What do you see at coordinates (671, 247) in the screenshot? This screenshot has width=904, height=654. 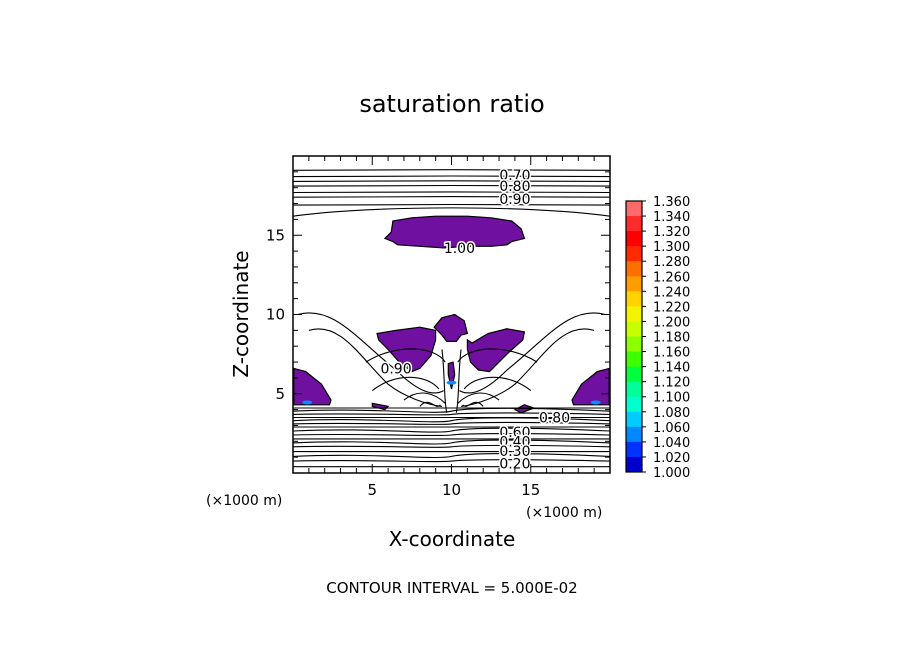 I see `colorbar-label-3: 1.300` at bounding box center [671, 247].